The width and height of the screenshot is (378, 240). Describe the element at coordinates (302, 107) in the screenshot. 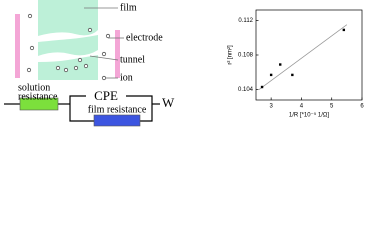

I see `x-tick-label: 4` at that location.